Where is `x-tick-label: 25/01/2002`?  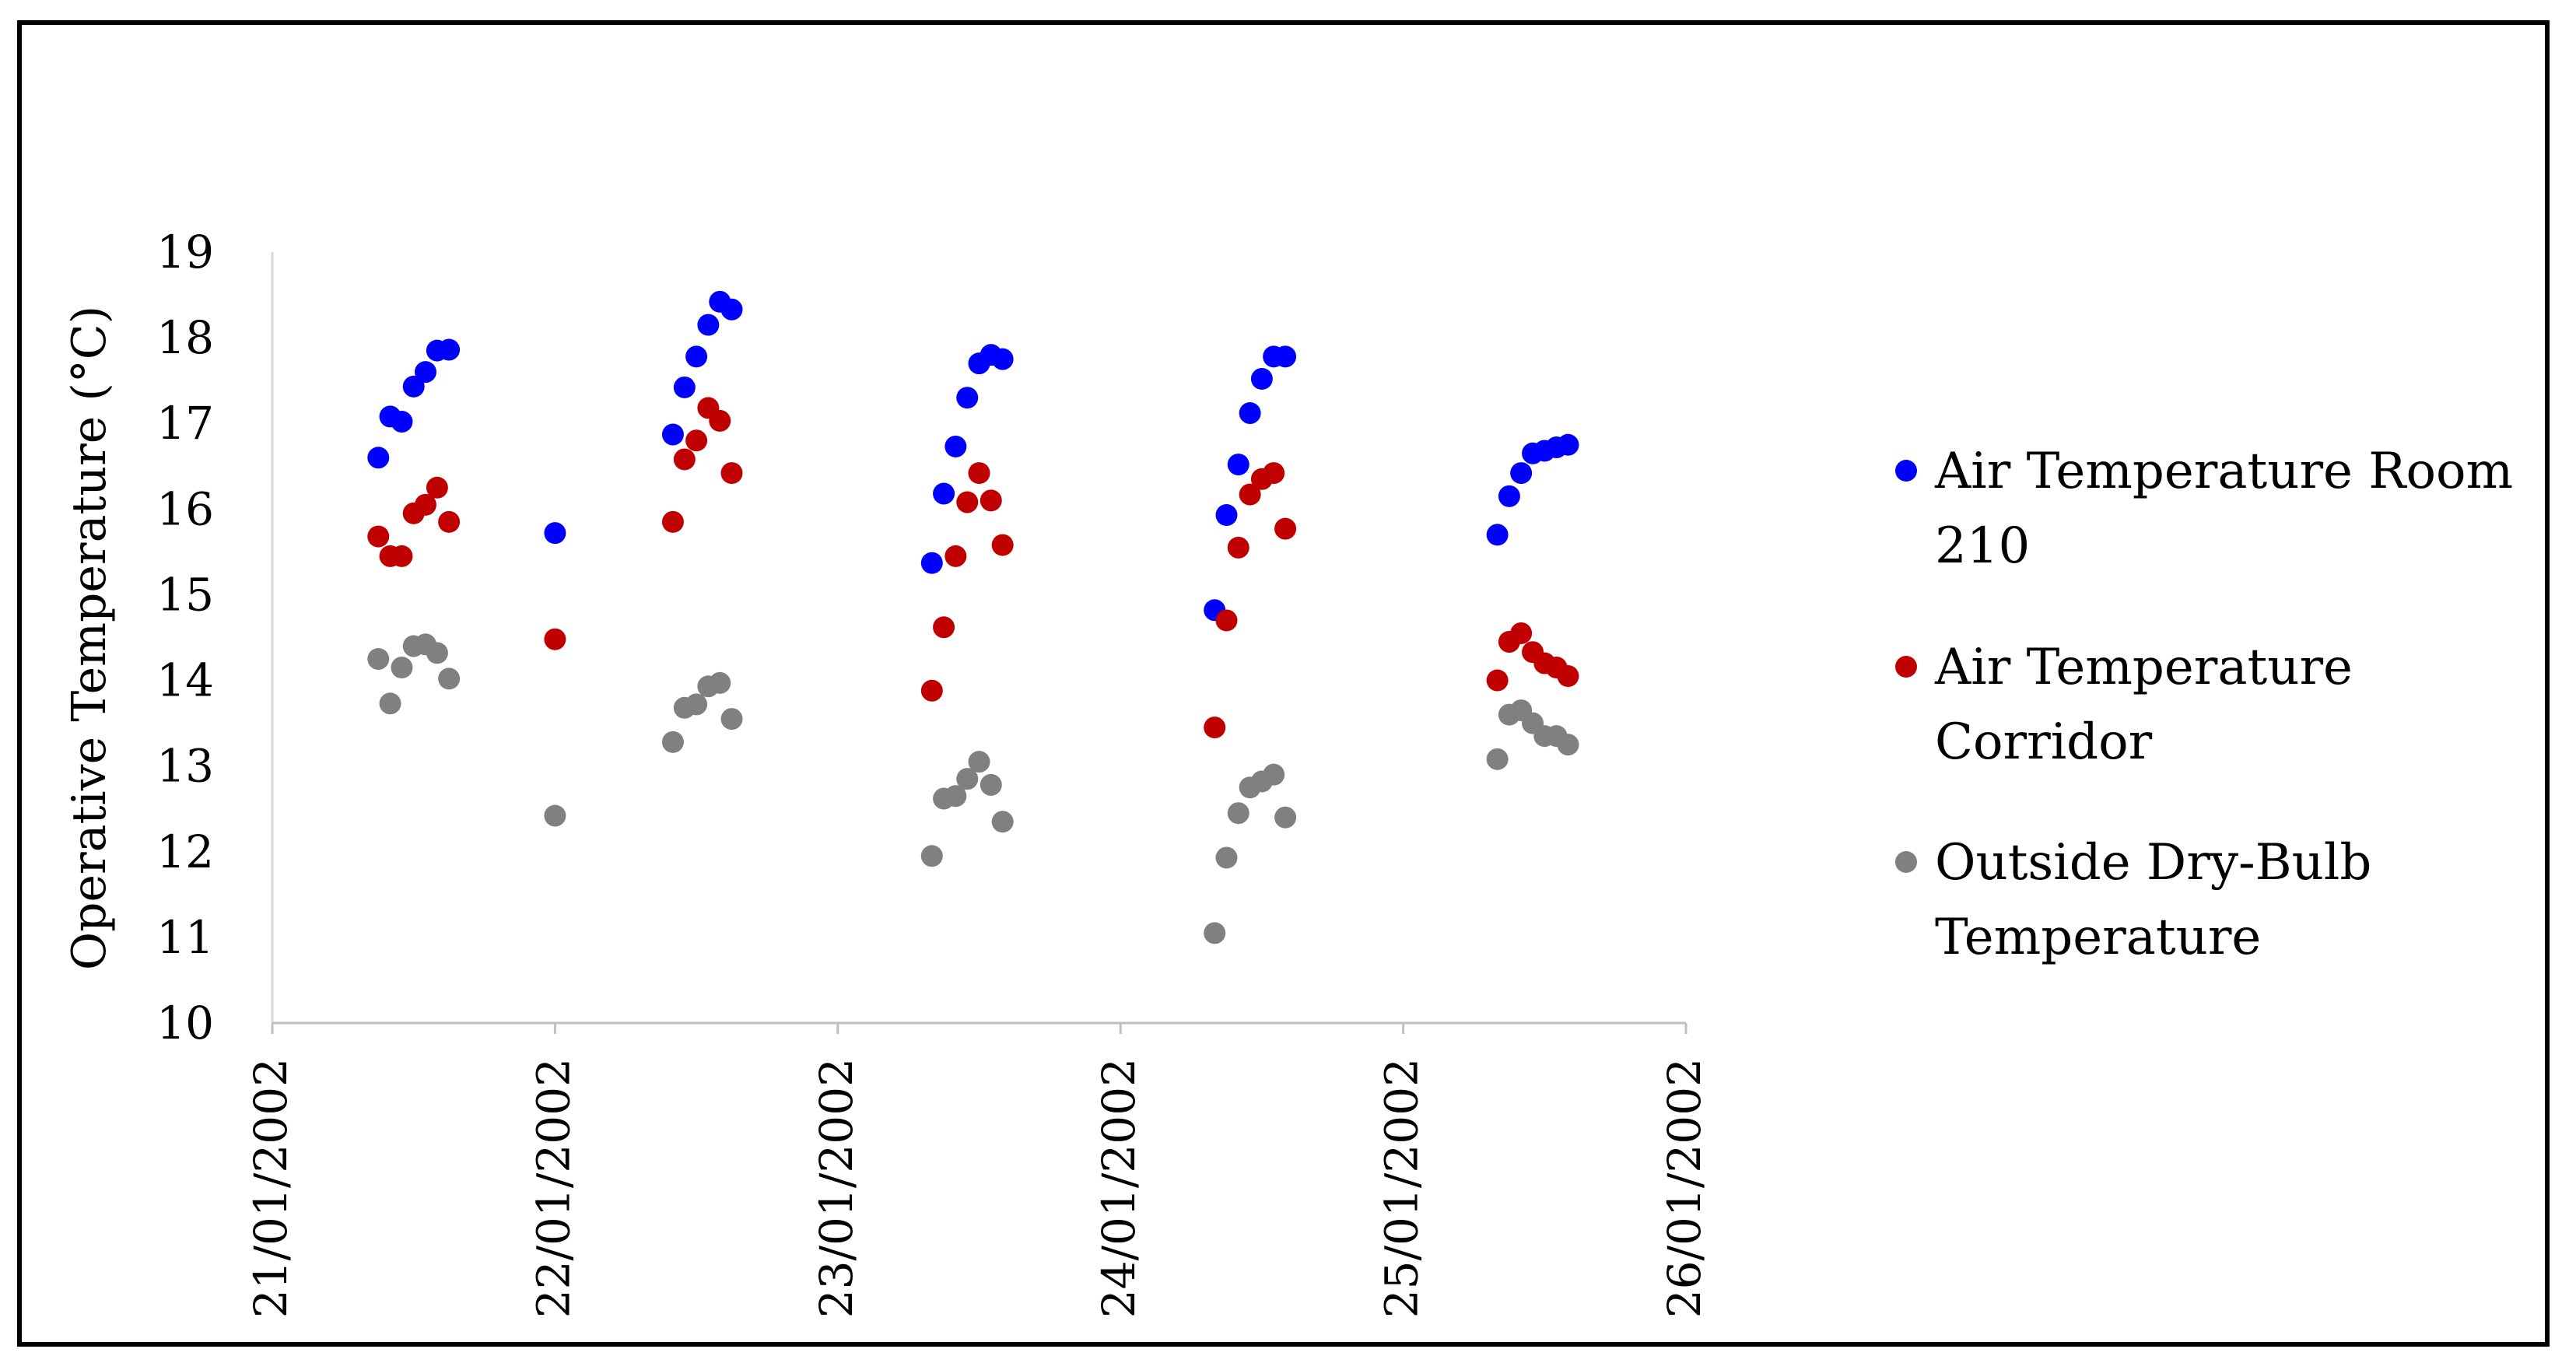
x-tick-label: 25/01/2002 is located at coordinates (1402, 1188).